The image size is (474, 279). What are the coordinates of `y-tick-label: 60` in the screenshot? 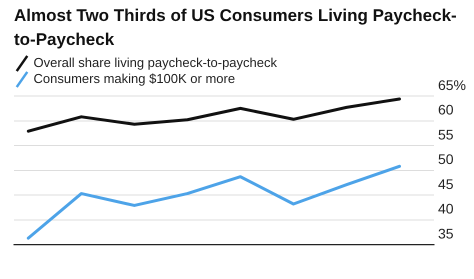 It's located at (446, 110).